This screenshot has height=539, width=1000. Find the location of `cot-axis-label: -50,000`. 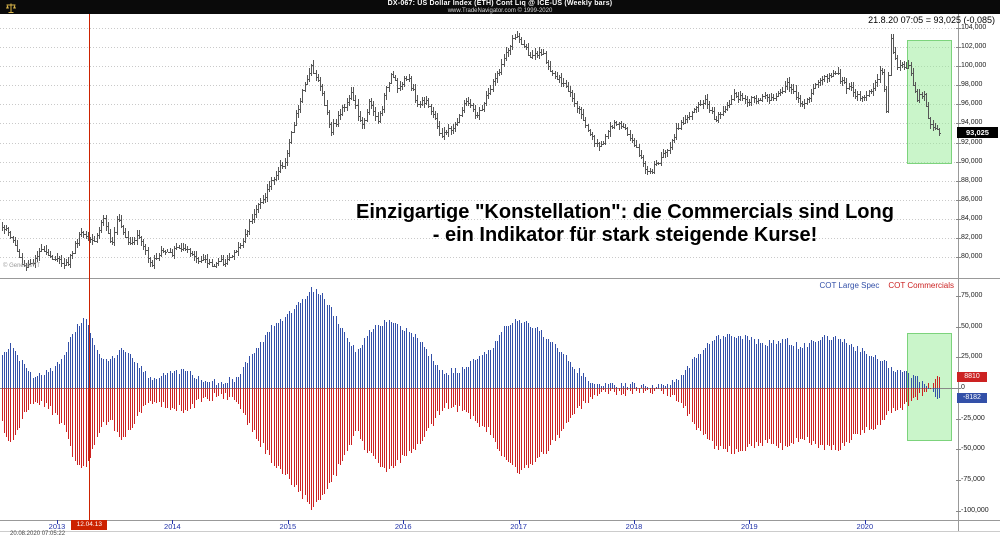

cot-axis-label: -50,000 is located at coordinates (973, 449).